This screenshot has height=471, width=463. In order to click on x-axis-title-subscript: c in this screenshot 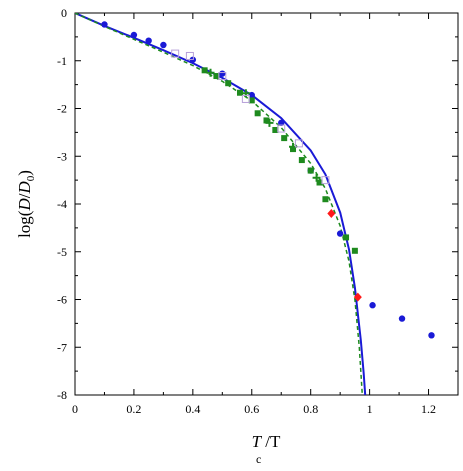, I will do `click(258, 459)`.